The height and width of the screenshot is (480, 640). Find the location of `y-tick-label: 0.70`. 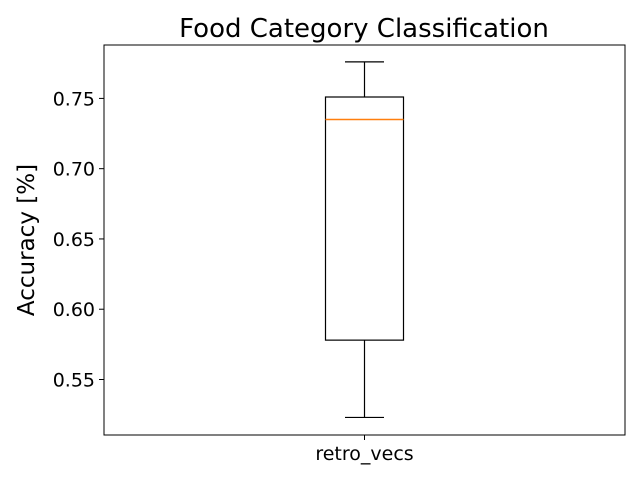

y-tick-label: 0.70 is located at coordinates (74, 170).